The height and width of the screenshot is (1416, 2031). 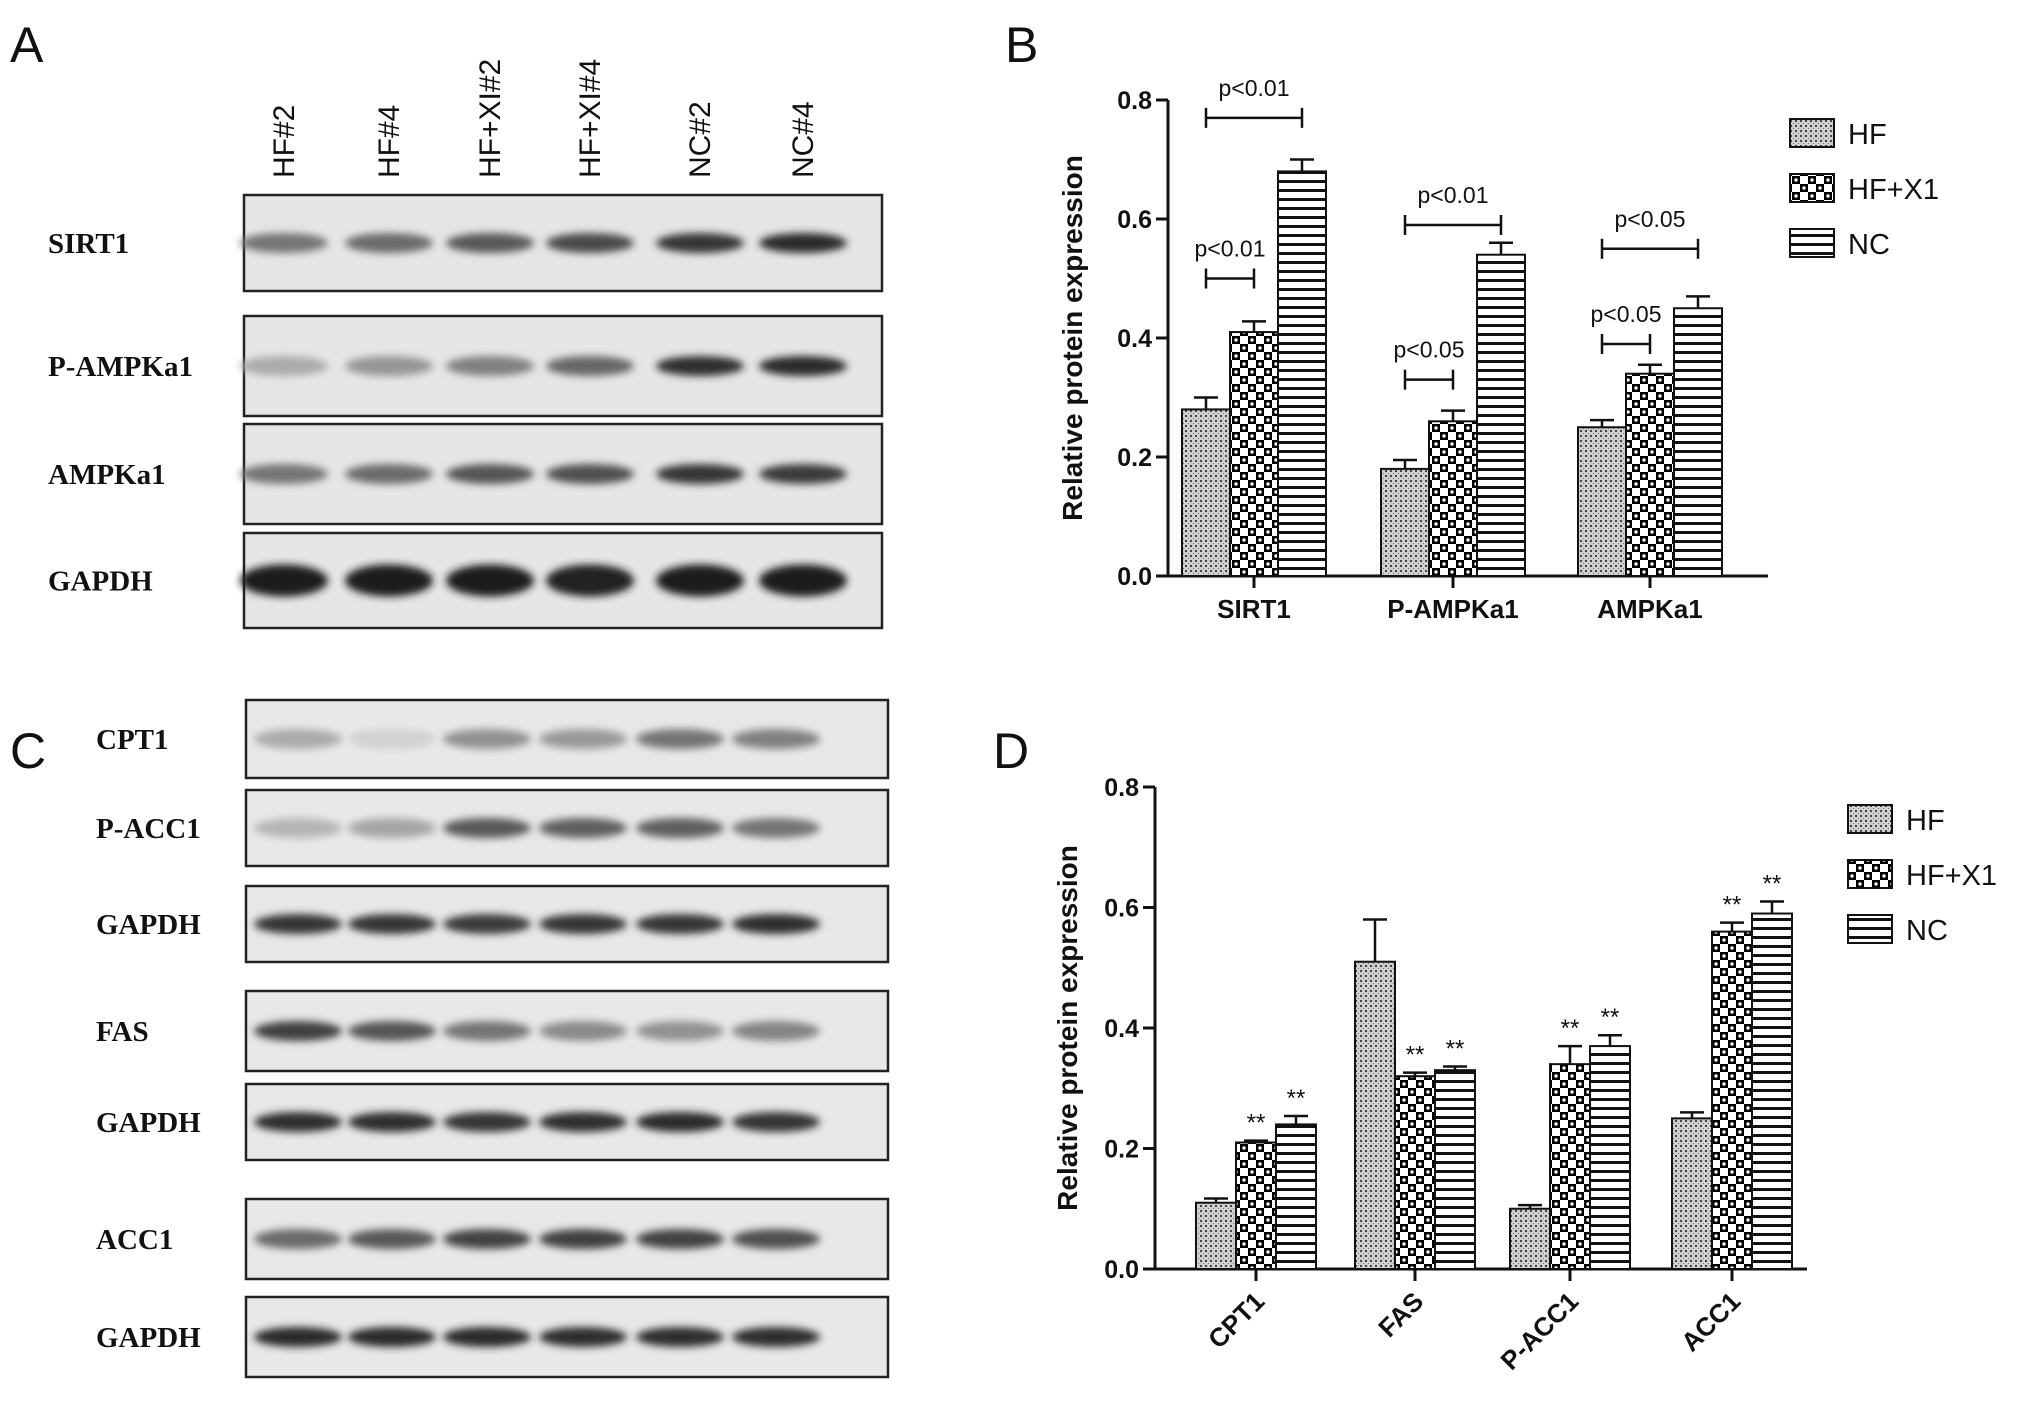 I want to click on x-category-label: SIRT1, so click(x=1254, y=609).